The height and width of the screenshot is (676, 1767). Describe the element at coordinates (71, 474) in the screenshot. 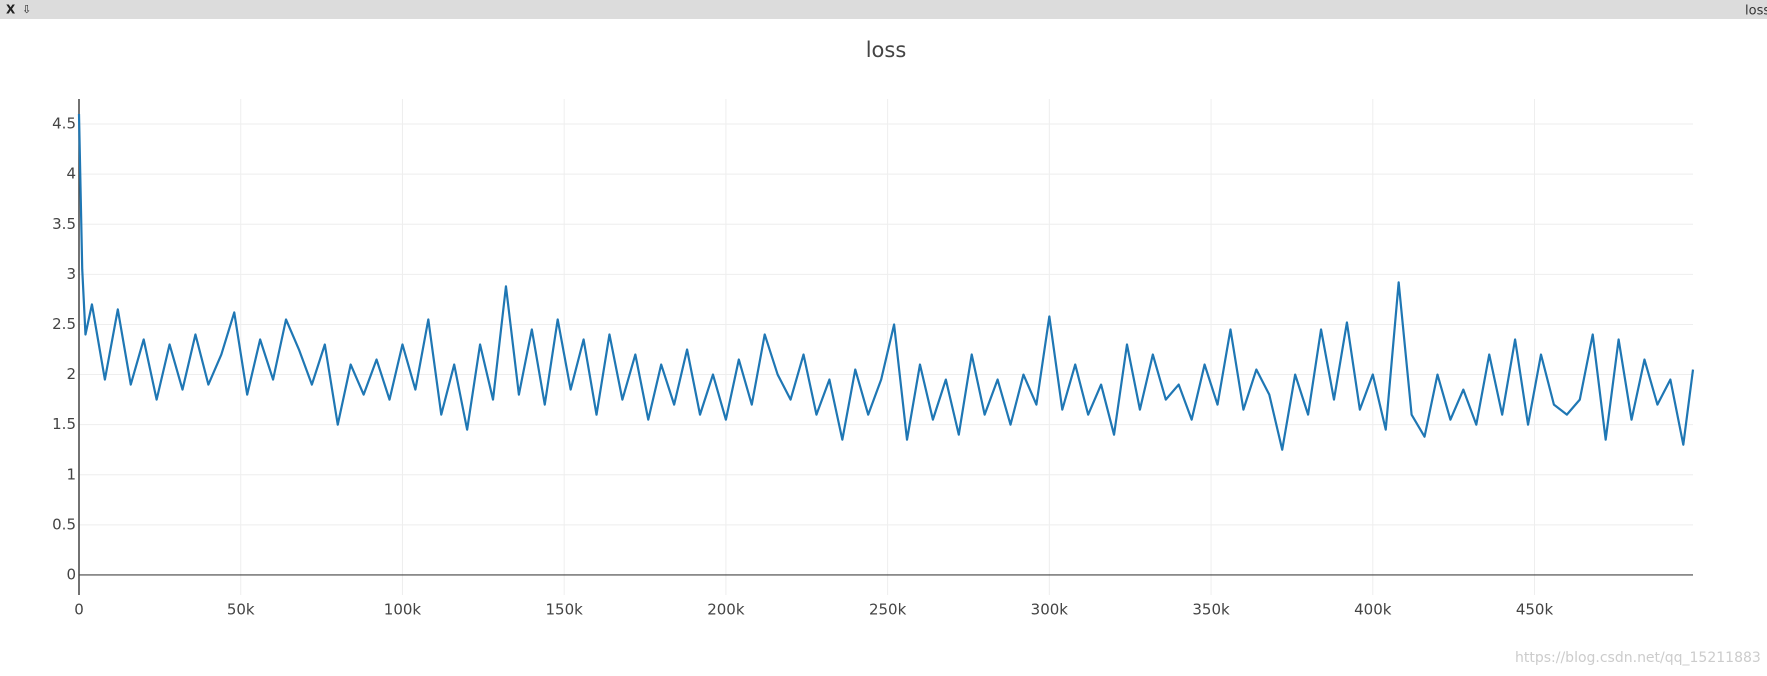

I see `y-tick-label: 1` at that location.